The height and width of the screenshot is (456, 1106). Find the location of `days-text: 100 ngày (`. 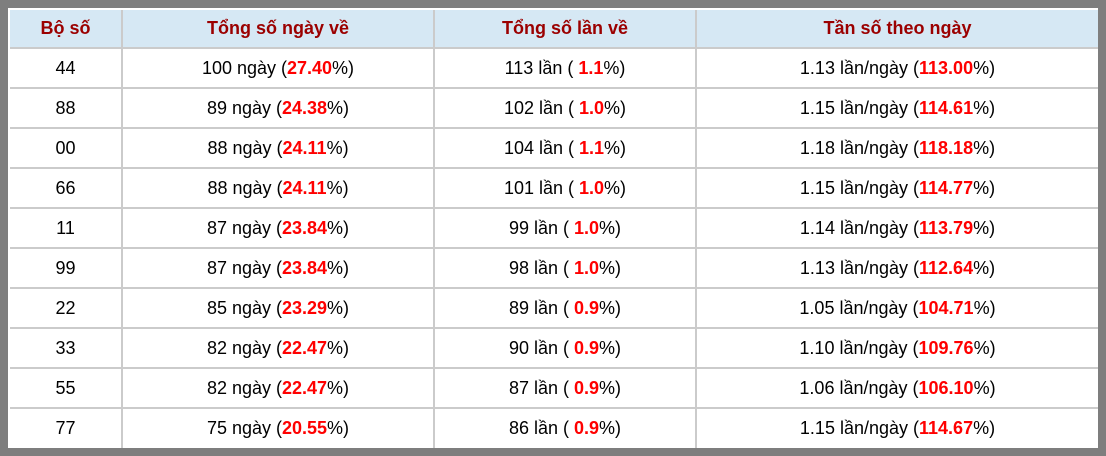

days-text: 100 ngày ( is located at coordinates (244, 67).